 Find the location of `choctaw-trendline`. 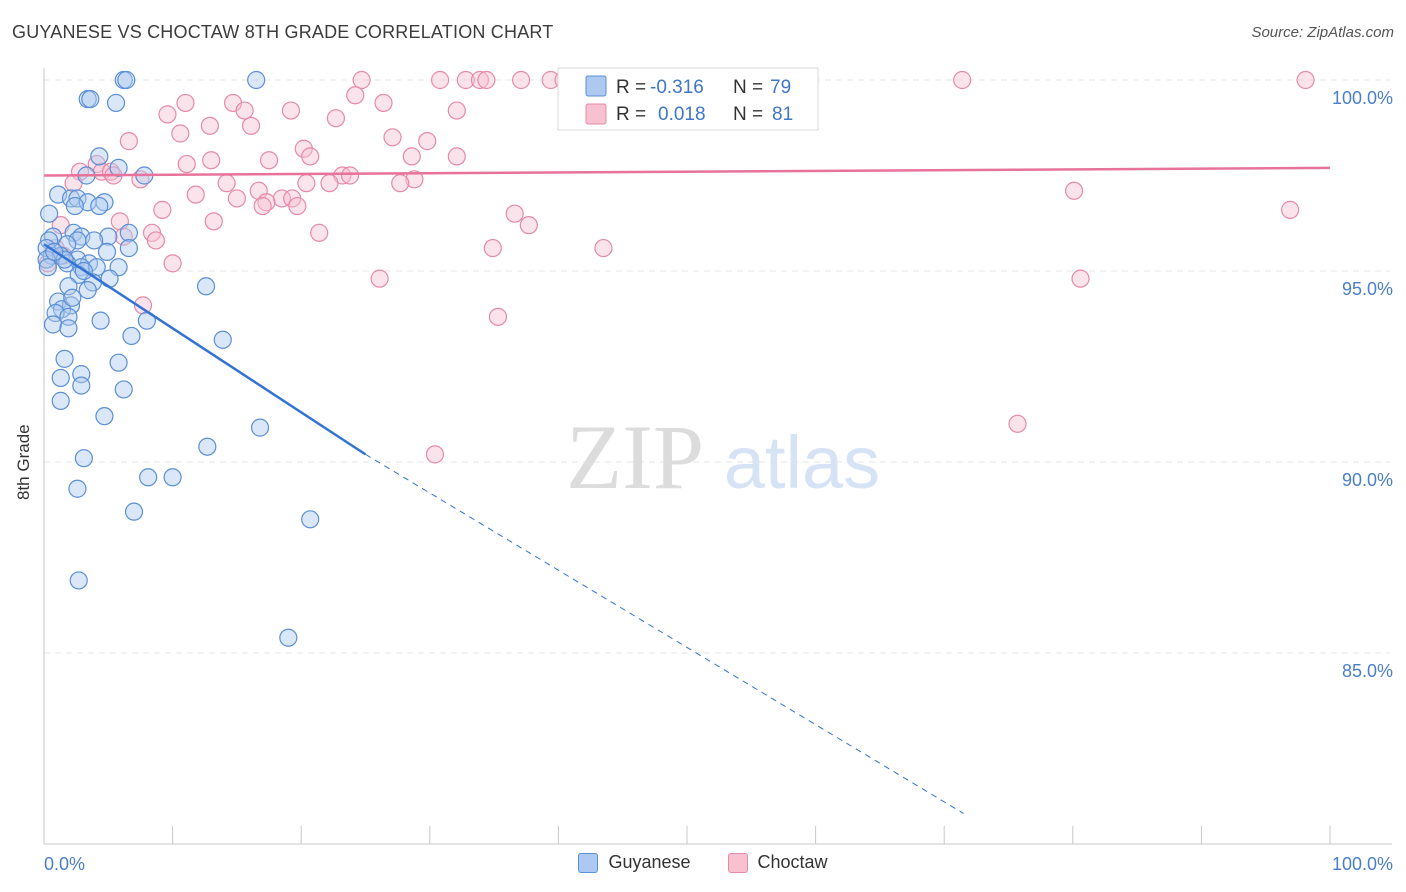

choctaw-trendline is located at coordinates (687, 171).